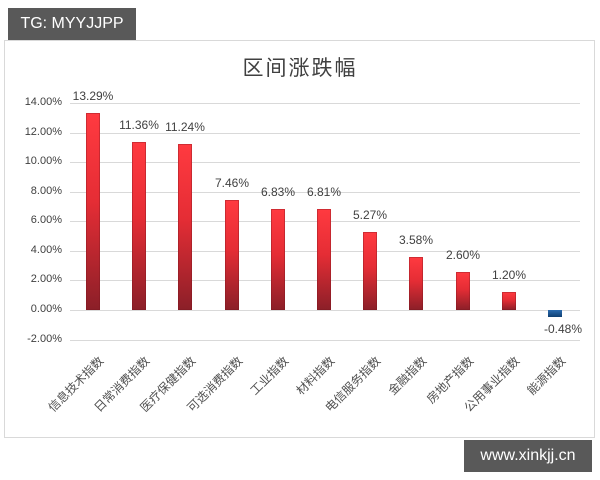  What do you see at coordinates (463, 255) in the screenshot?
I see `value-label: 2.60%` at bounding box center [463, 255].